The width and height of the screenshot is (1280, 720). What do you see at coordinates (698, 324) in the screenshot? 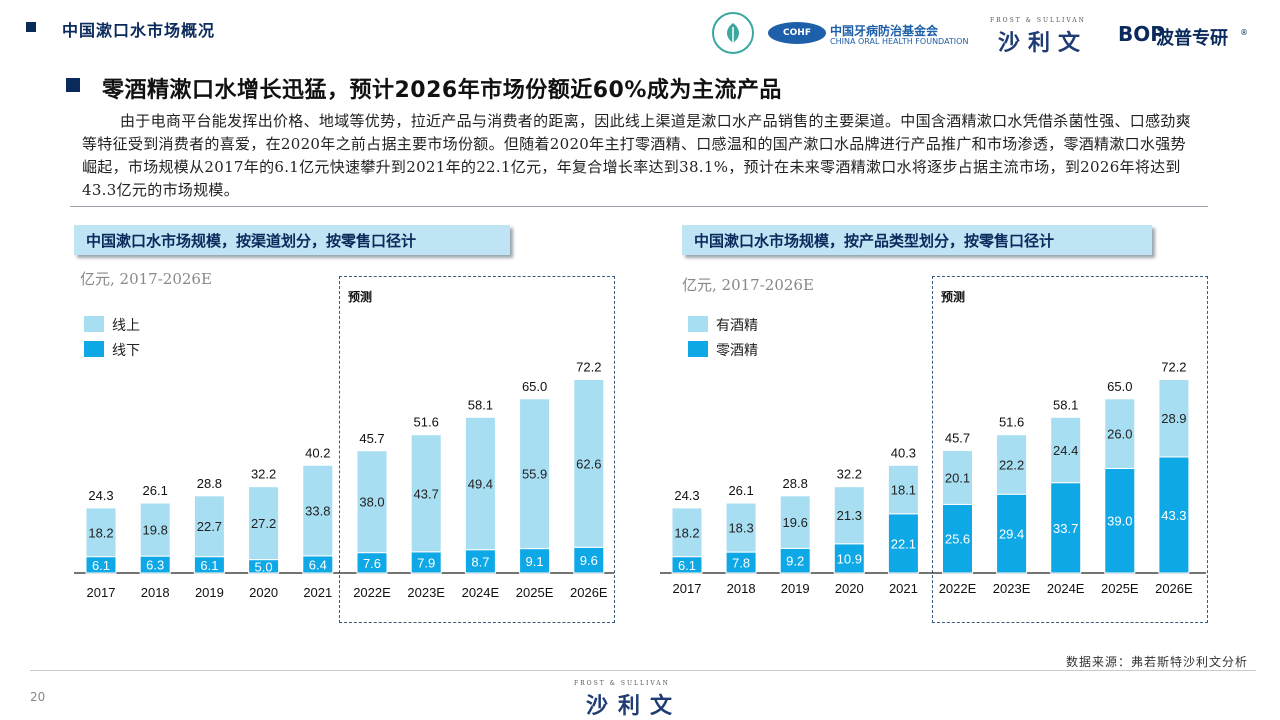
I see `legend-swatch-alcohol` at bounding box center [698, 324].